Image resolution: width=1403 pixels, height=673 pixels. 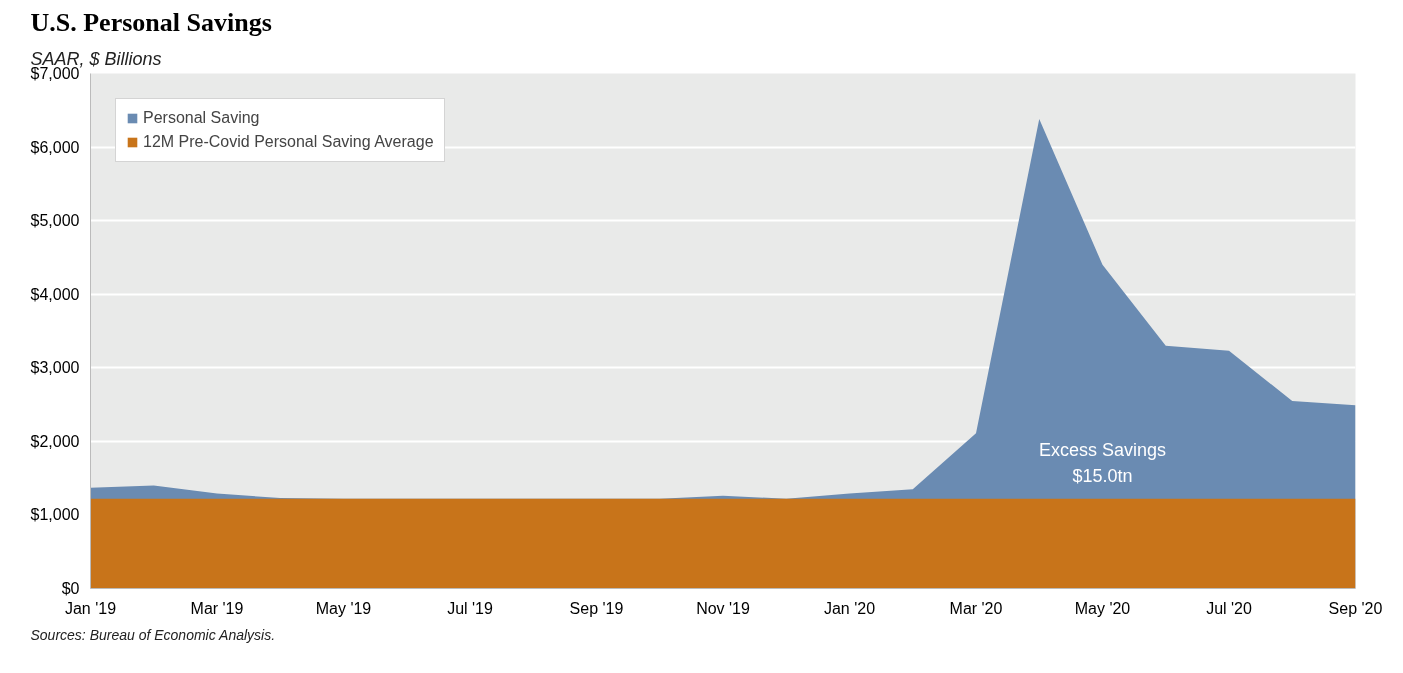 I want to click on x-tick-label: Sep '19, so click(x=596, y=608).